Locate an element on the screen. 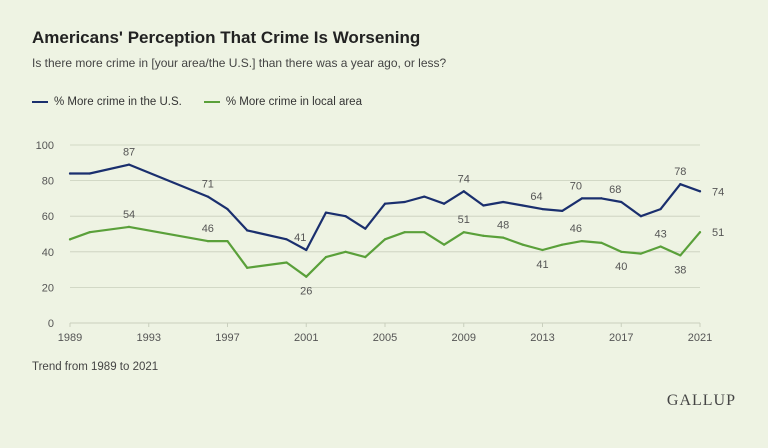 The height and width of the screenshot is (448, 768). data-label-local: 40 is located at coordinates (621, 267).